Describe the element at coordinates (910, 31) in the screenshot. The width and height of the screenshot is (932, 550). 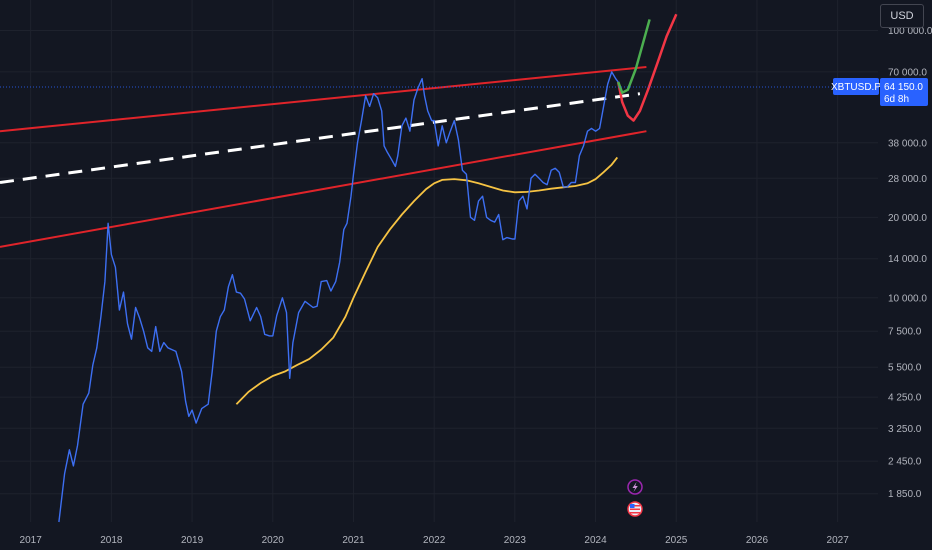
I see `y-tick-label: 100 000.0` at that location.